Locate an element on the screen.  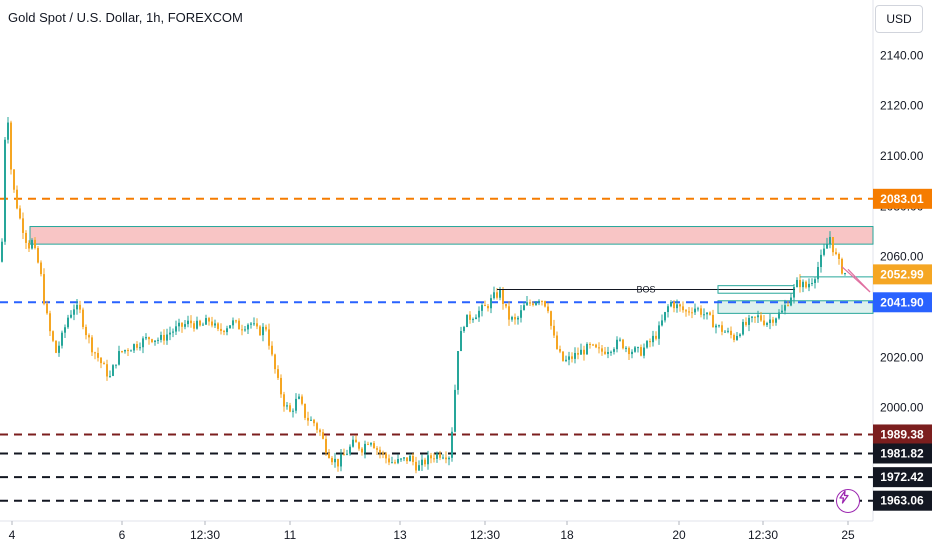
y-tick-label: 2140.00 is located at coordinates (902, 55).